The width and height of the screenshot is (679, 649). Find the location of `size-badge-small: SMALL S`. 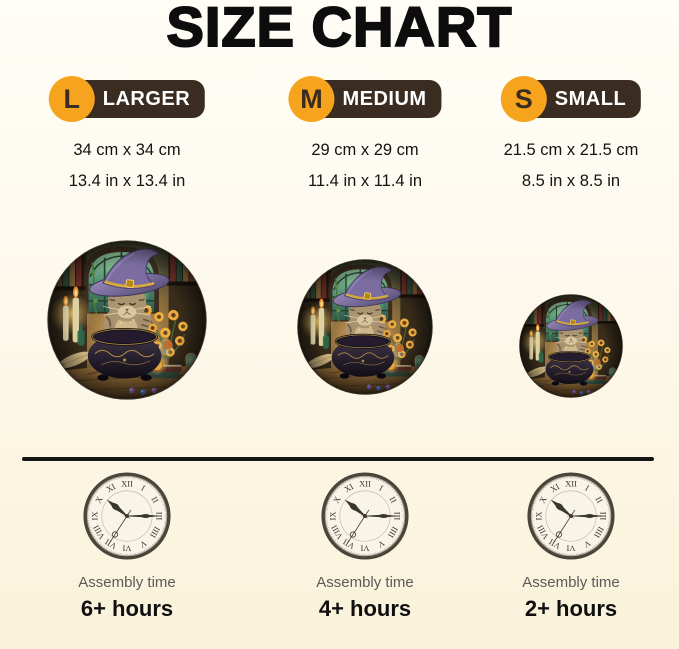

size-badge-small: SMALL S is located at coordinates (571, 99).